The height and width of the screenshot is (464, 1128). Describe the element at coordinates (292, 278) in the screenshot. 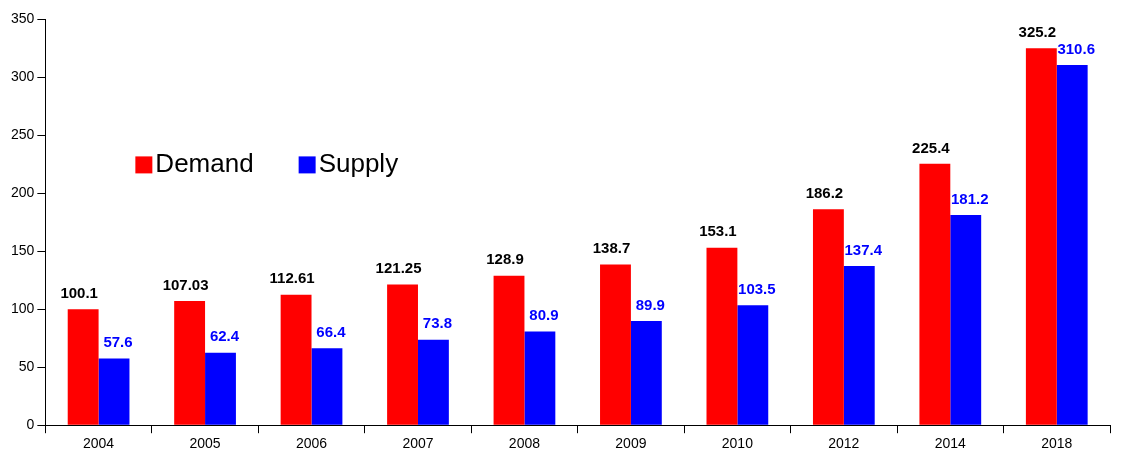

I see `data-label: 112.61` at that location.